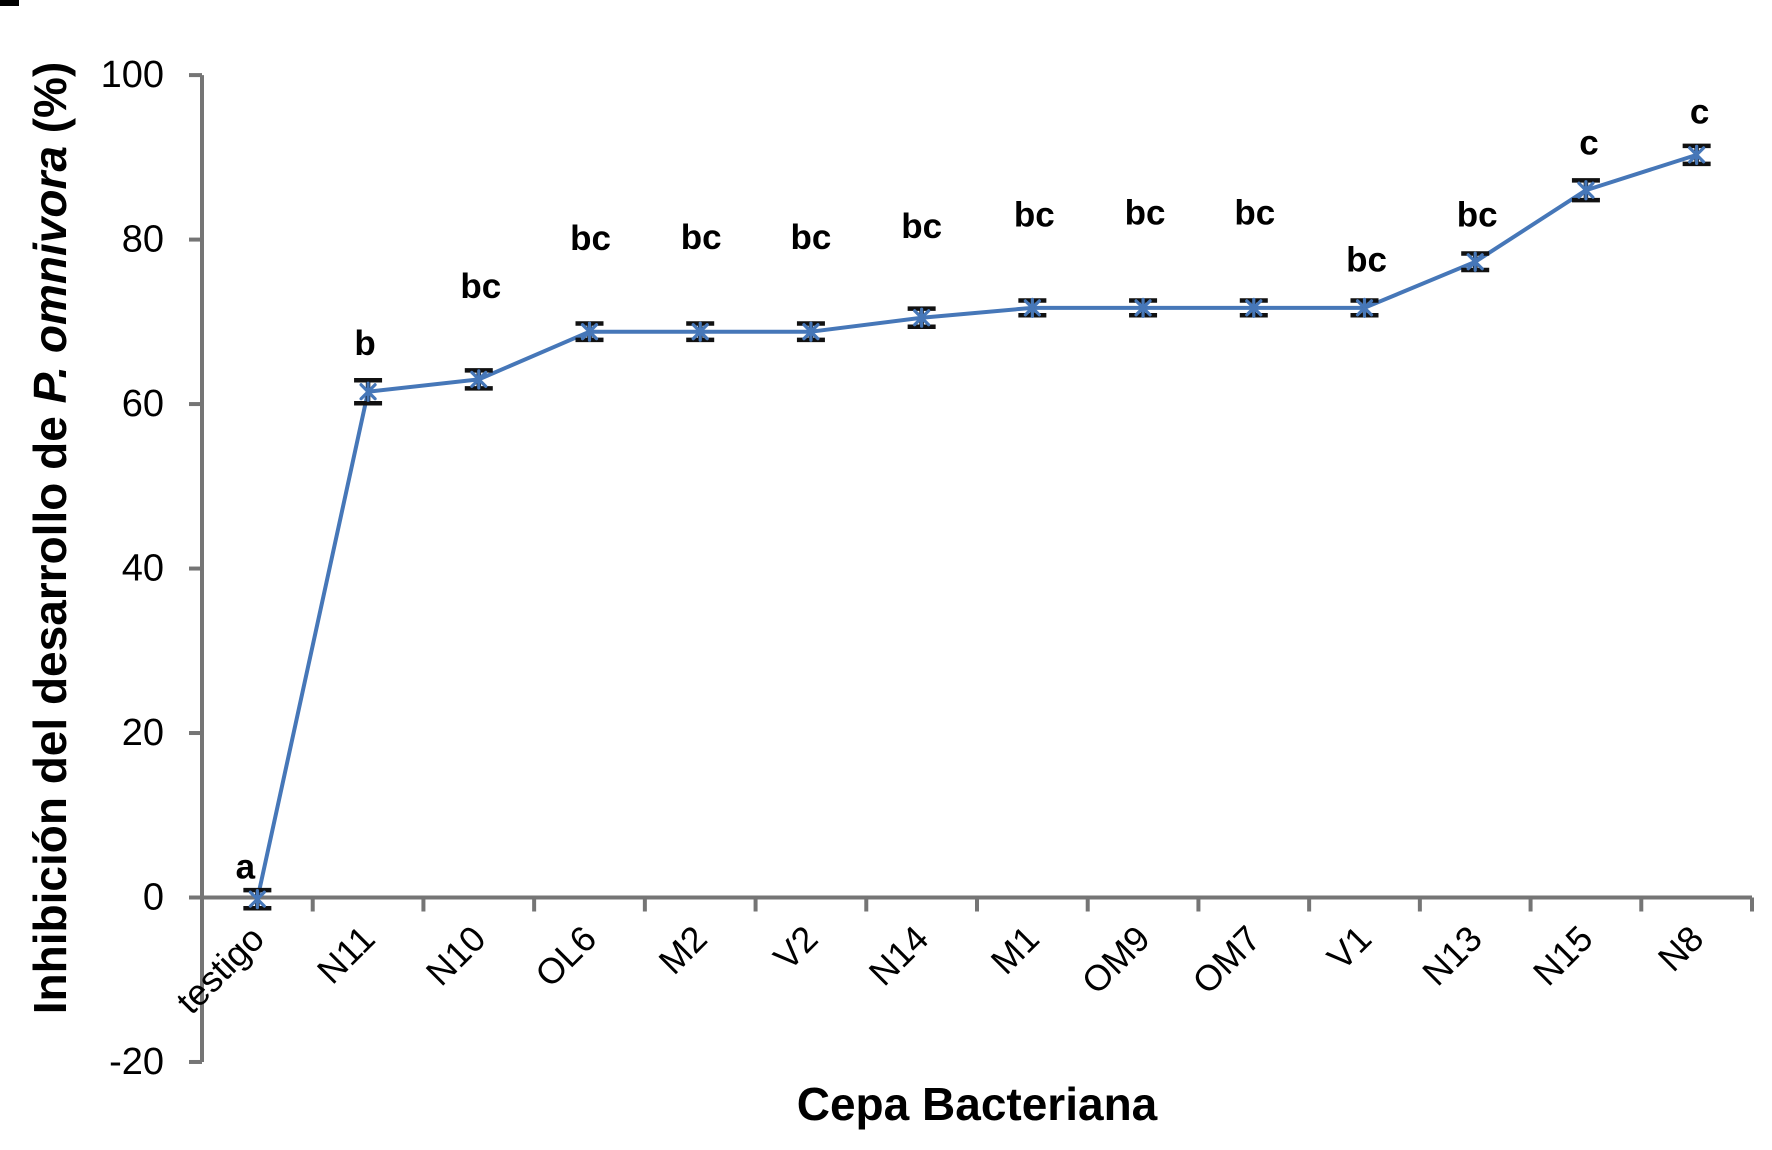 The width and height of the screenshot is (1772, 1150). Describe the element at coordinates (899, 956) in the screenshot. I see `x-category-label: N14` at that location.